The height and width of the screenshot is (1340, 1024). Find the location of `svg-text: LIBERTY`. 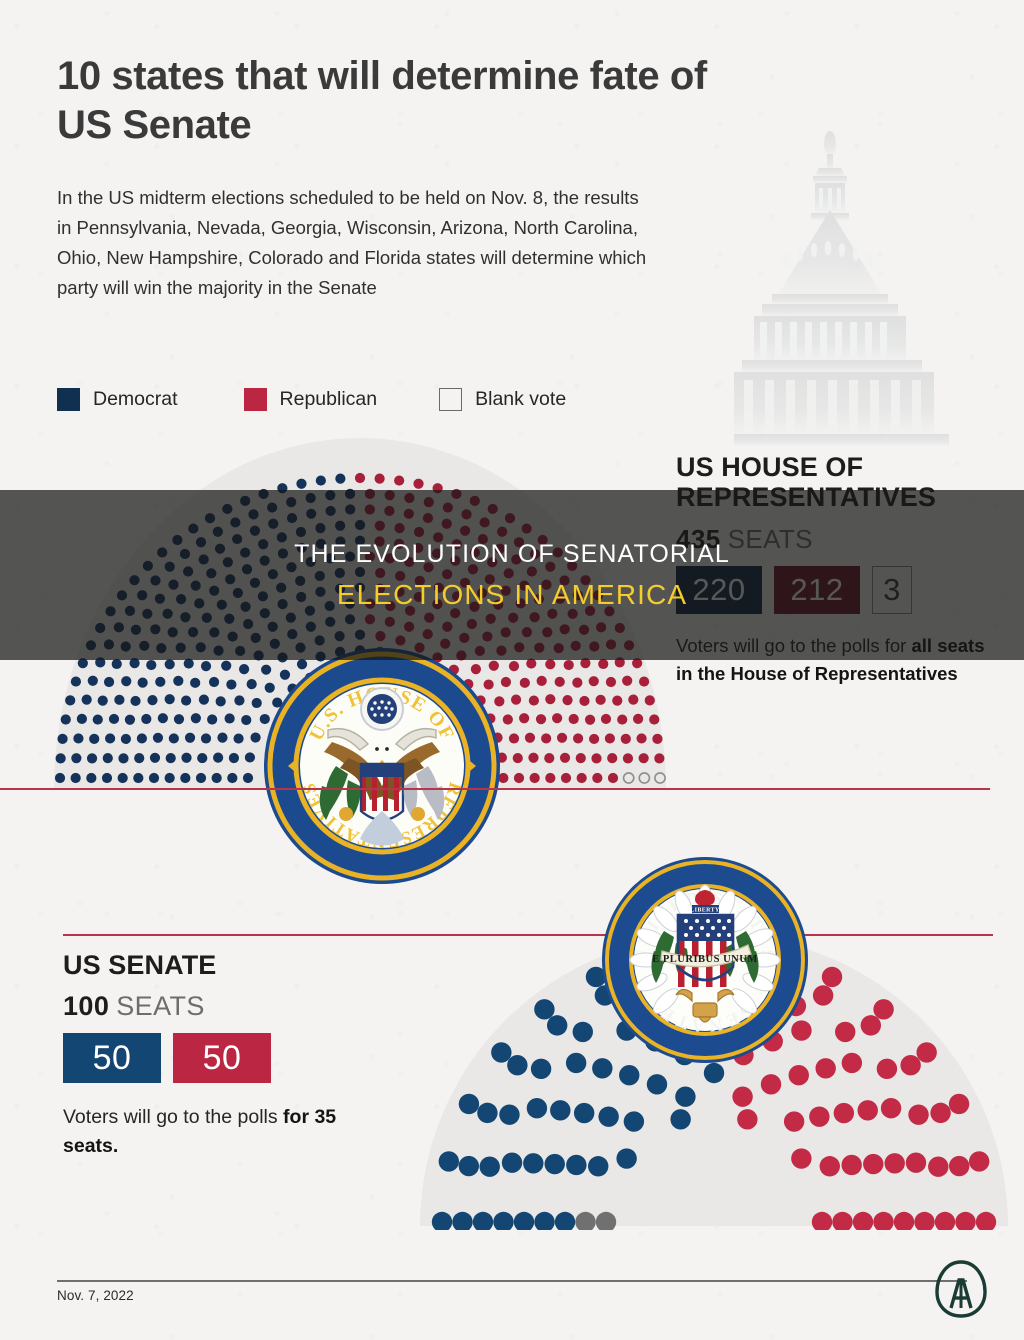

svg-text: LIBERTY is located at coordinates (705, 911).